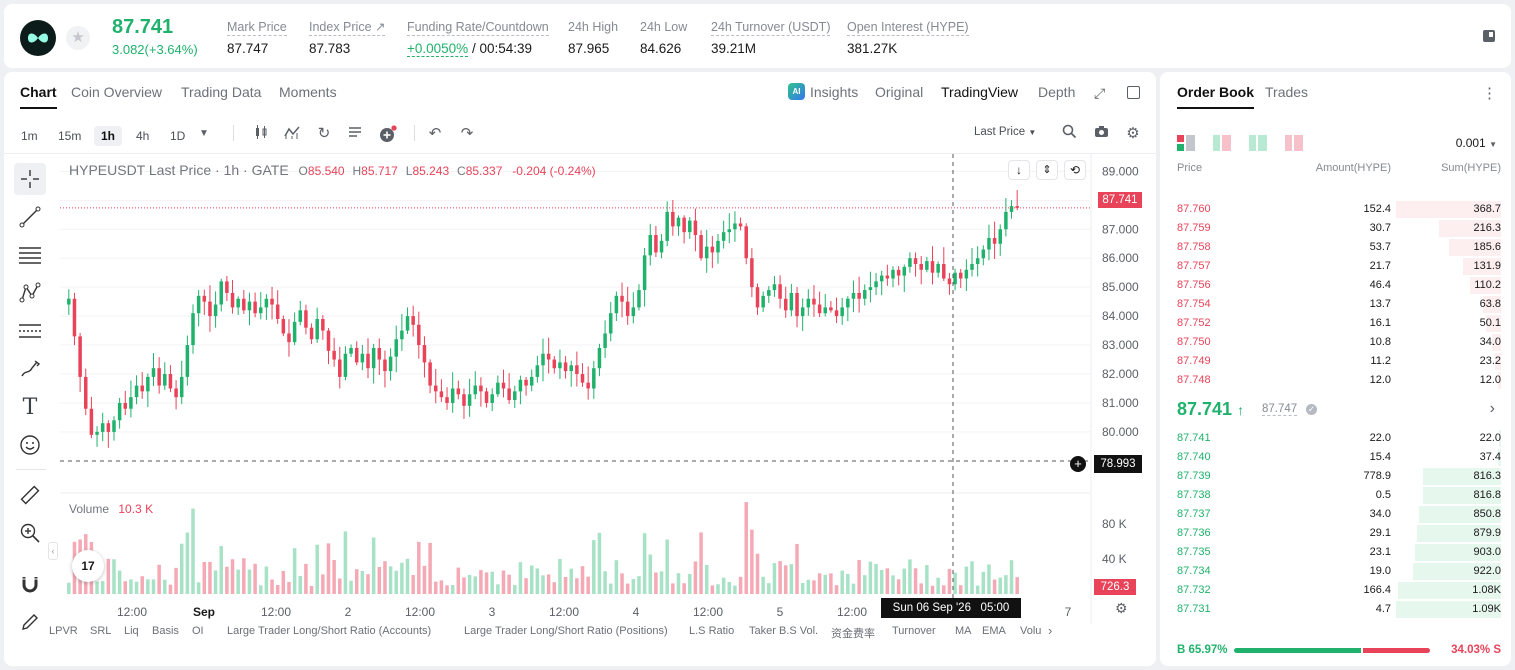  I want to click on axis-settings-icon: ⚙, so click(1121, 608).